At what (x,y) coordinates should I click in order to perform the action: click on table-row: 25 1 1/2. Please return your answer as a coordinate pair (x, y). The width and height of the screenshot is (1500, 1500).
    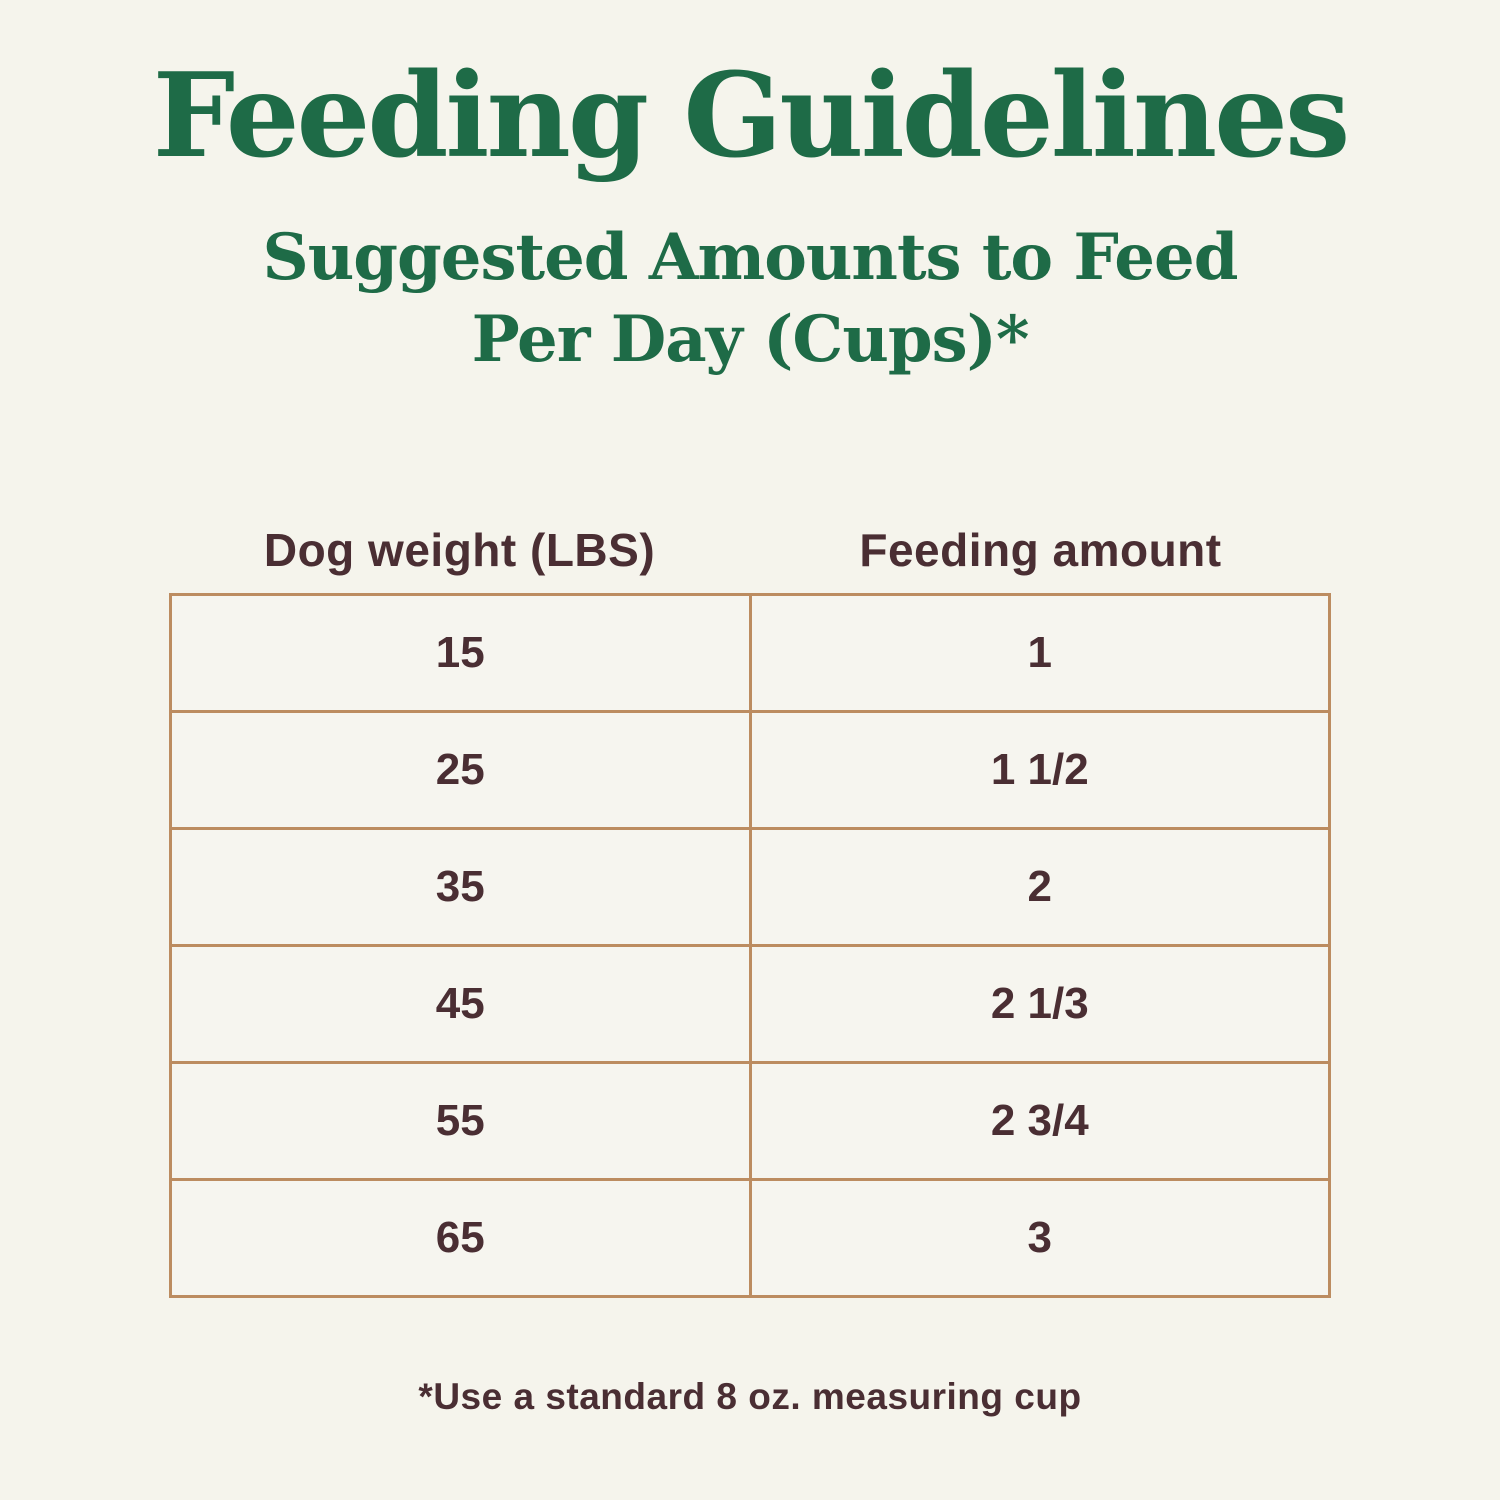
    Looking at the image, I should click on (750, 770).